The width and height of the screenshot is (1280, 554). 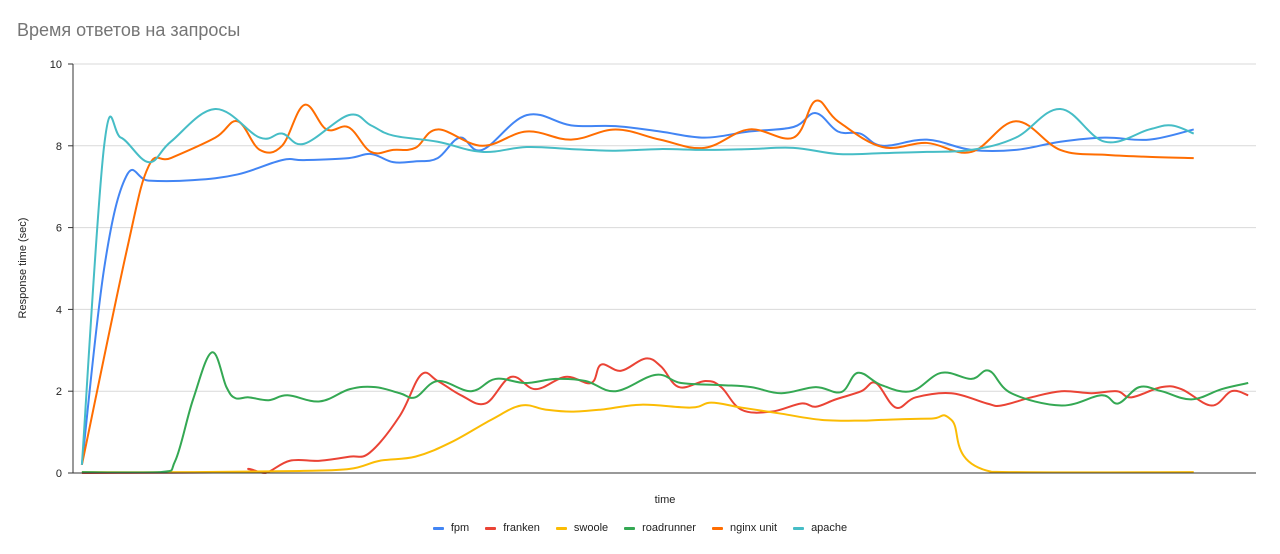 I want to click on legend-item-nginx-unit: nginx unit, so click(x=744, y=528).